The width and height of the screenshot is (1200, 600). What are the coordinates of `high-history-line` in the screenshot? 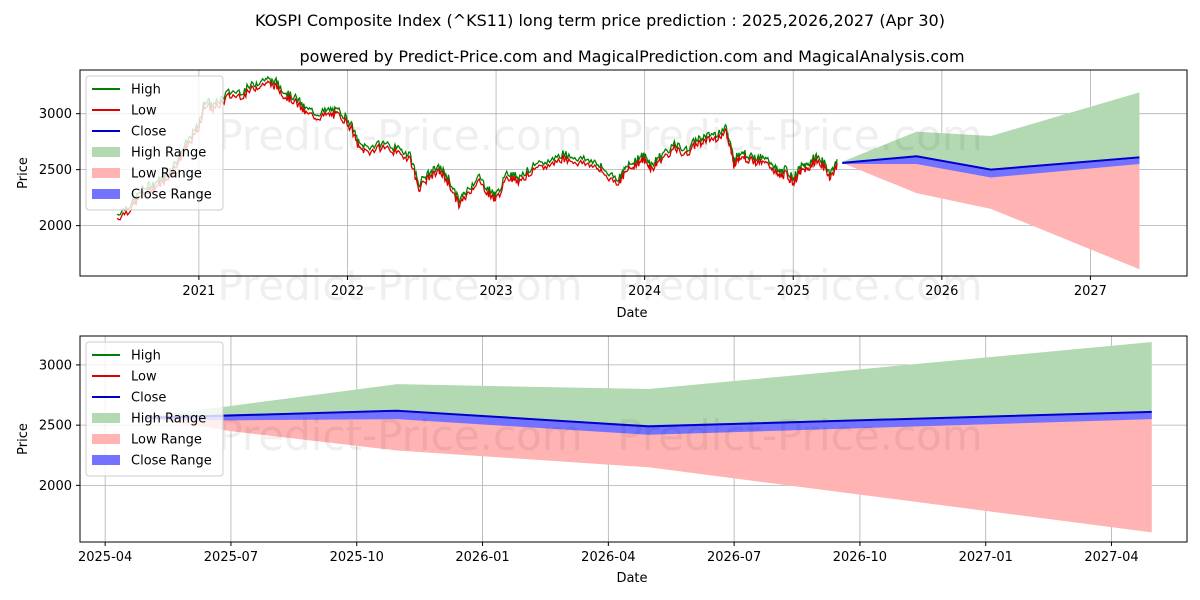 It's located at (477, 145).